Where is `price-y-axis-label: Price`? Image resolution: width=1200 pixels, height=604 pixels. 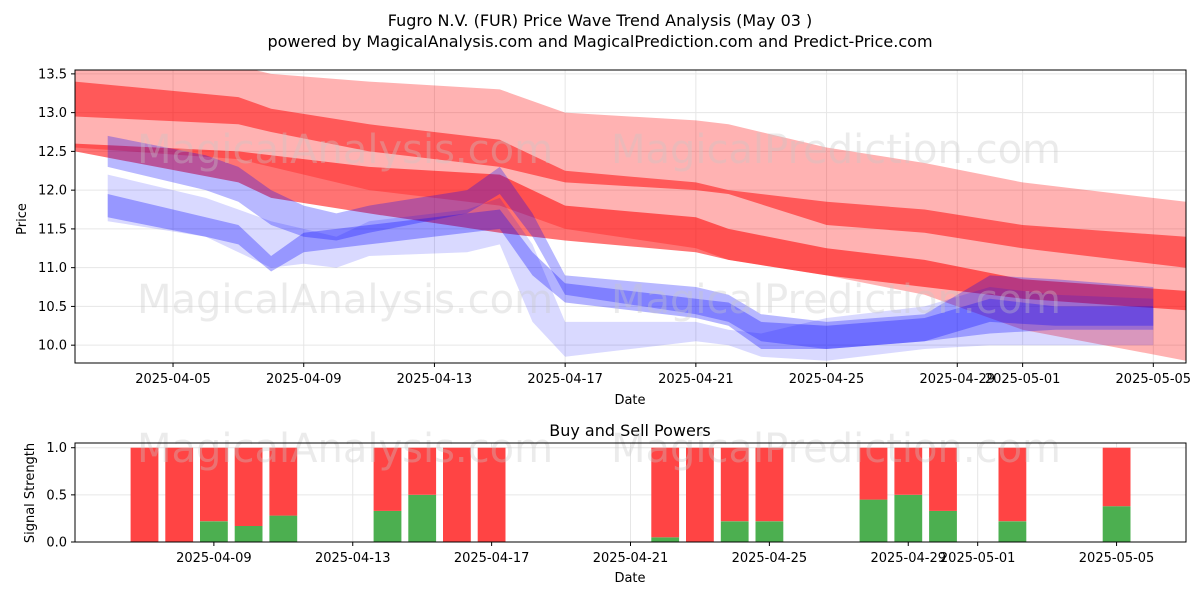
price-y-axis-label: Price is located at coordinates (22, 219).